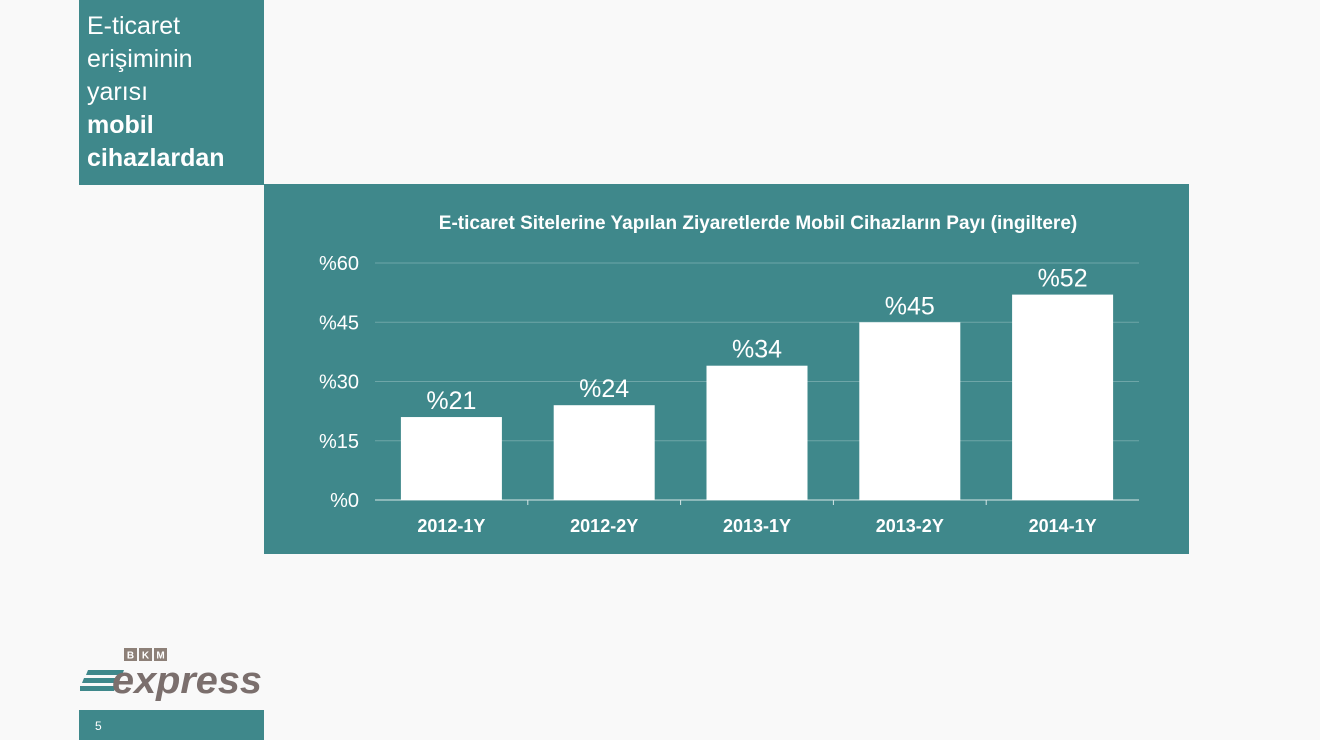 Image resolution: width=1320 pixels, height=740 pixels. I want to click on data-label: %21, so click(451, 401).